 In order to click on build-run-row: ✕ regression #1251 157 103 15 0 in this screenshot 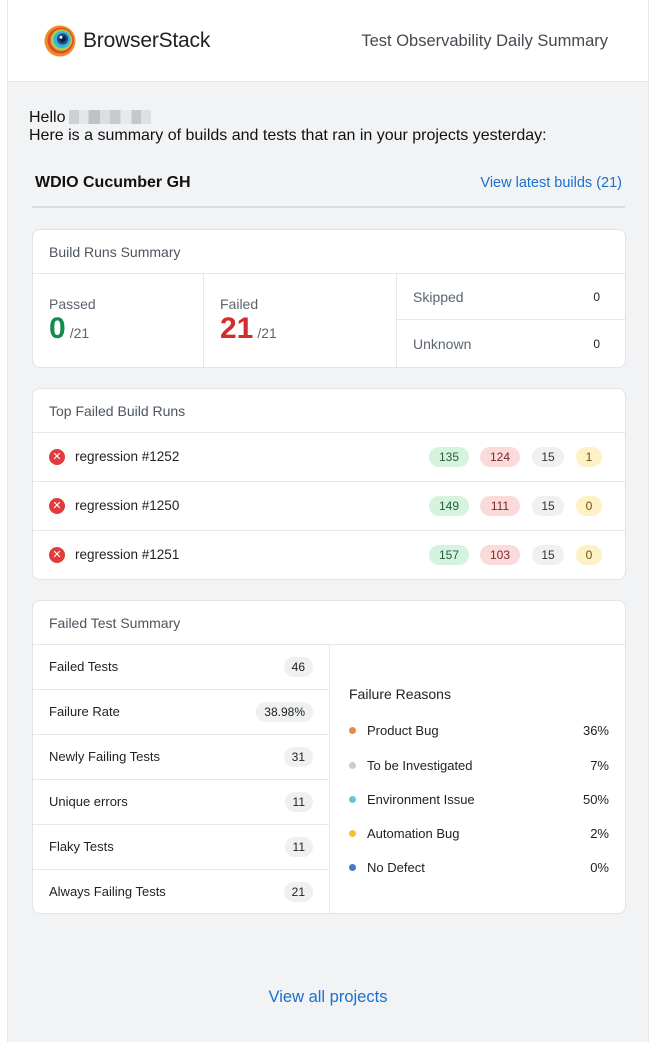, I will do `click(329, 555)`.